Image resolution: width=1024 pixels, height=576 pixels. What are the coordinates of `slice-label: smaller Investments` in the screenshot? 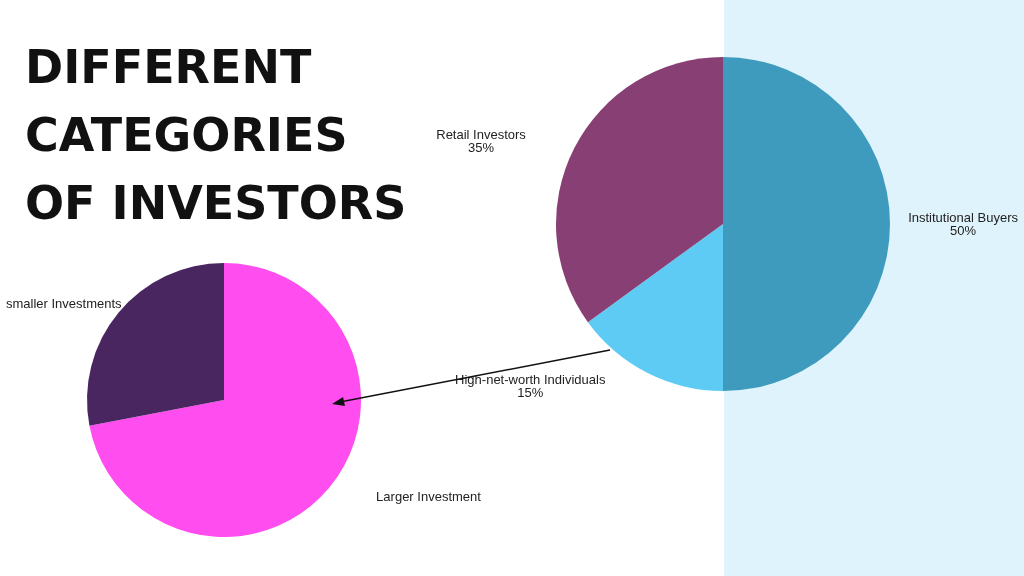 It's located at (64, 303).